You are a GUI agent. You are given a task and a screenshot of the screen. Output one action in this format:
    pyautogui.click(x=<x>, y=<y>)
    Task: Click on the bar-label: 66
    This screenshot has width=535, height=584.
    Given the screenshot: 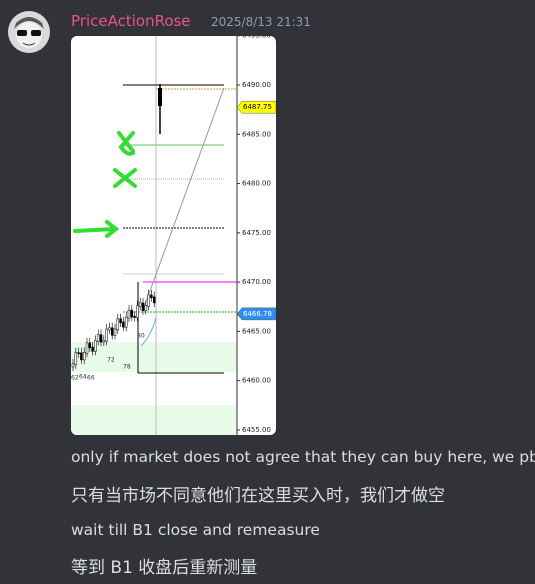 What is the action you would take?
    pyautogui.click(x=91, y=378)
    